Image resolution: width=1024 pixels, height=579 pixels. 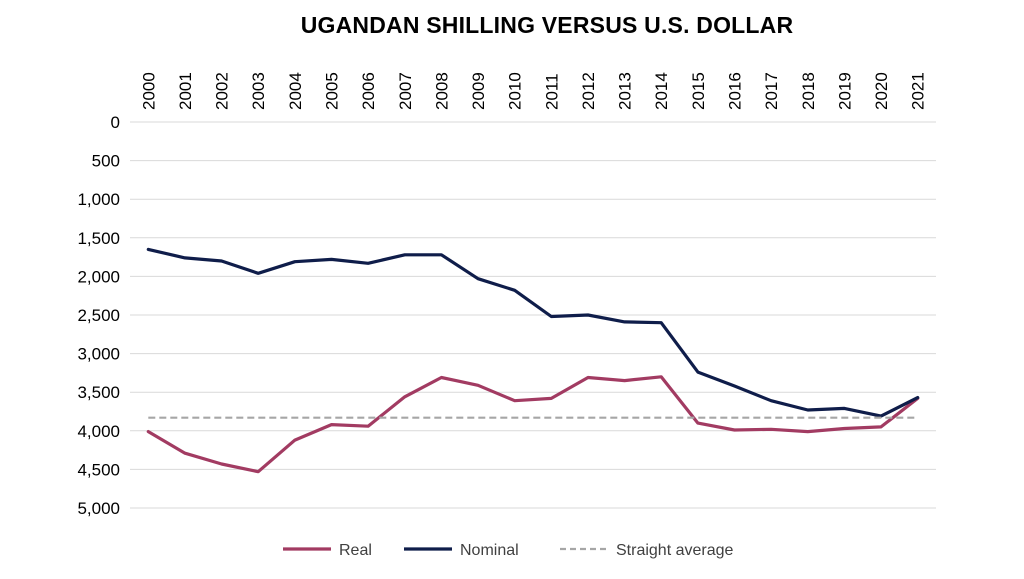 I want to click on y-tick-label: 1,000, so click(x=98, y=199).